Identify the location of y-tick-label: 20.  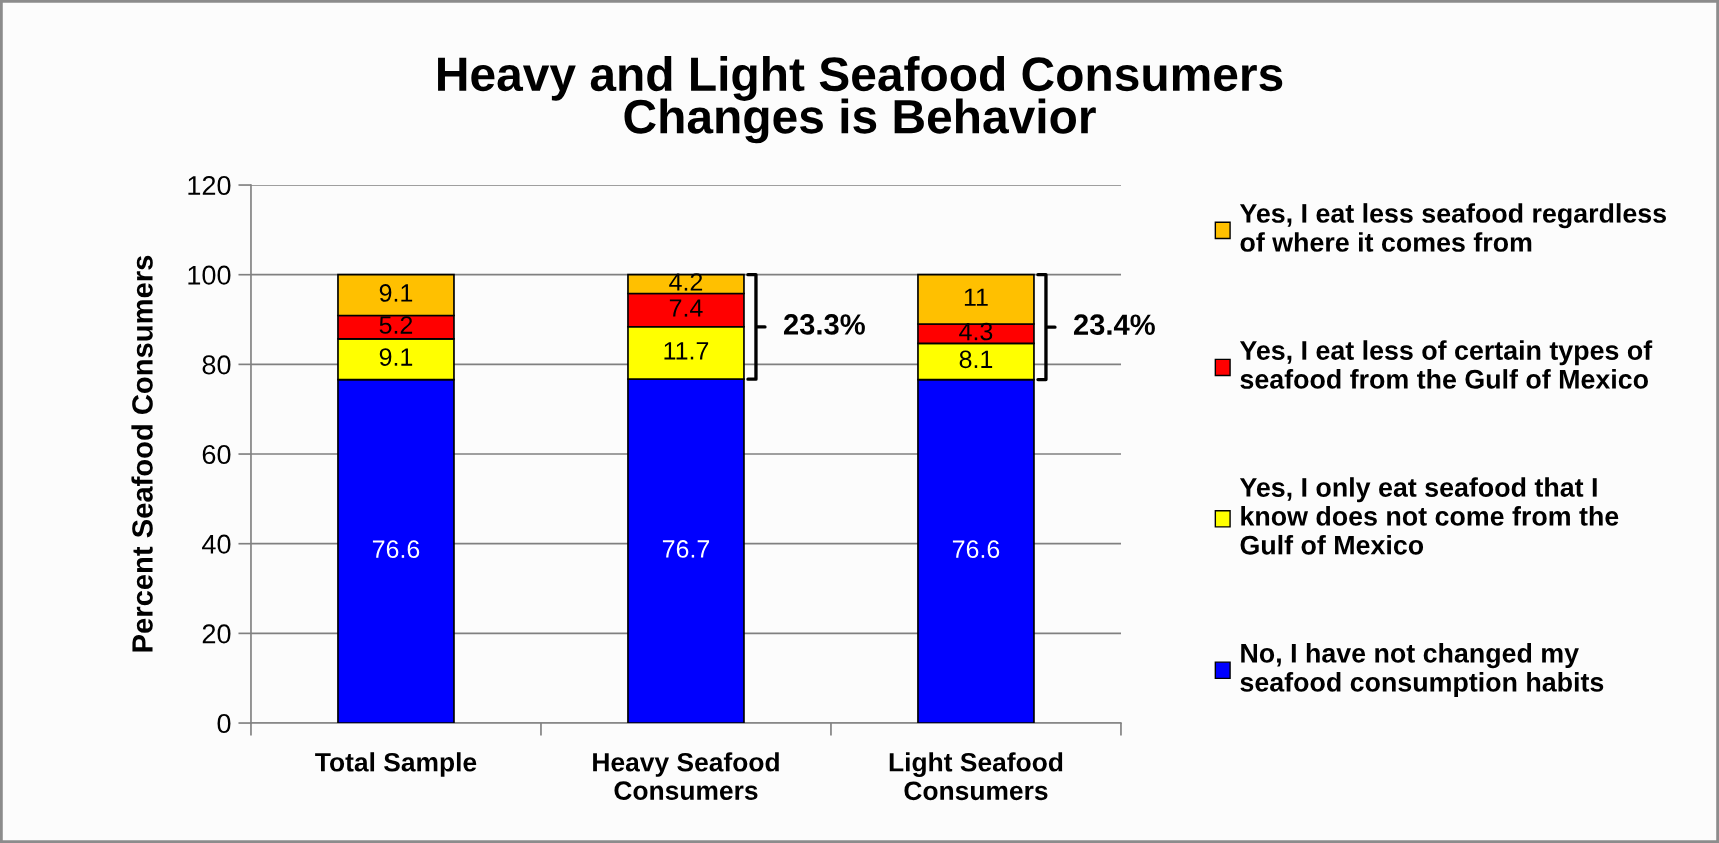
(216, 634).